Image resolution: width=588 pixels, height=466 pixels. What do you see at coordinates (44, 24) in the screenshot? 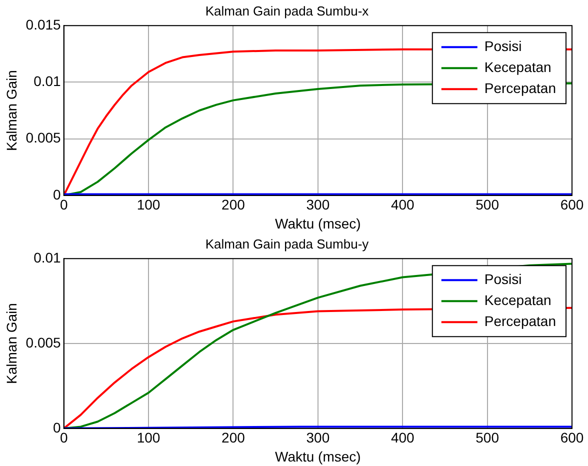
I see `y-tick-label: 0.015` at bounding box center [44, 24].